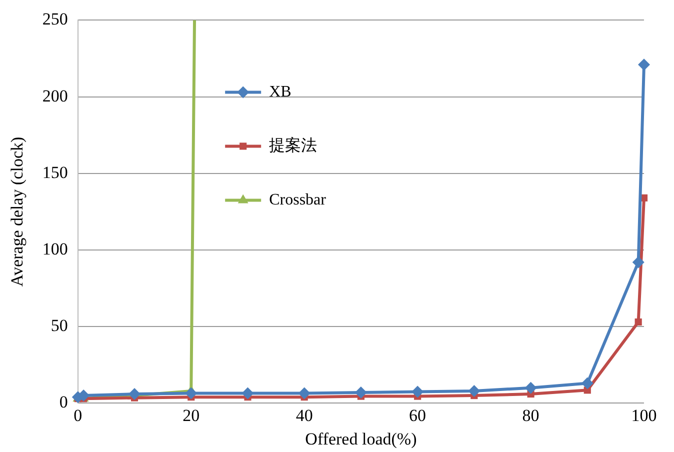 Image resolution: width=674 pixels, height=452 pixels. What do you see at coordinates (417, 415) in the screenshot?
I see `x-tick-label: 60` at bounding box center [417, 415].